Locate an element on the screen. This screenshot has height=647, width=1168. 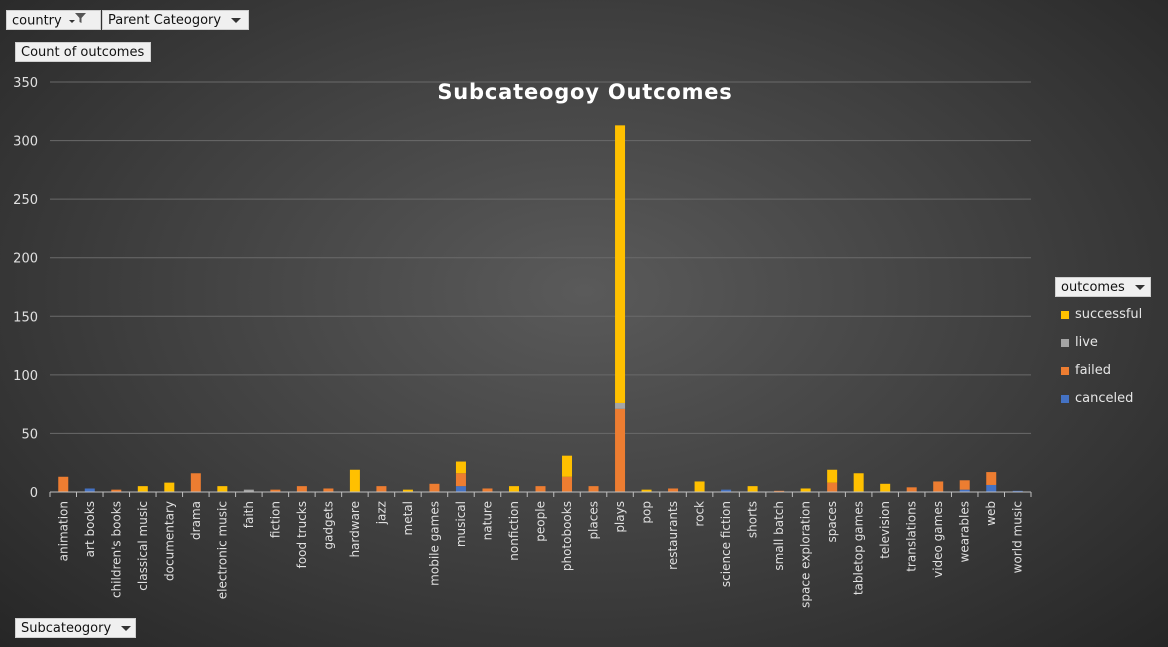
x-tick-label: television is located at coordinates (885, 530).